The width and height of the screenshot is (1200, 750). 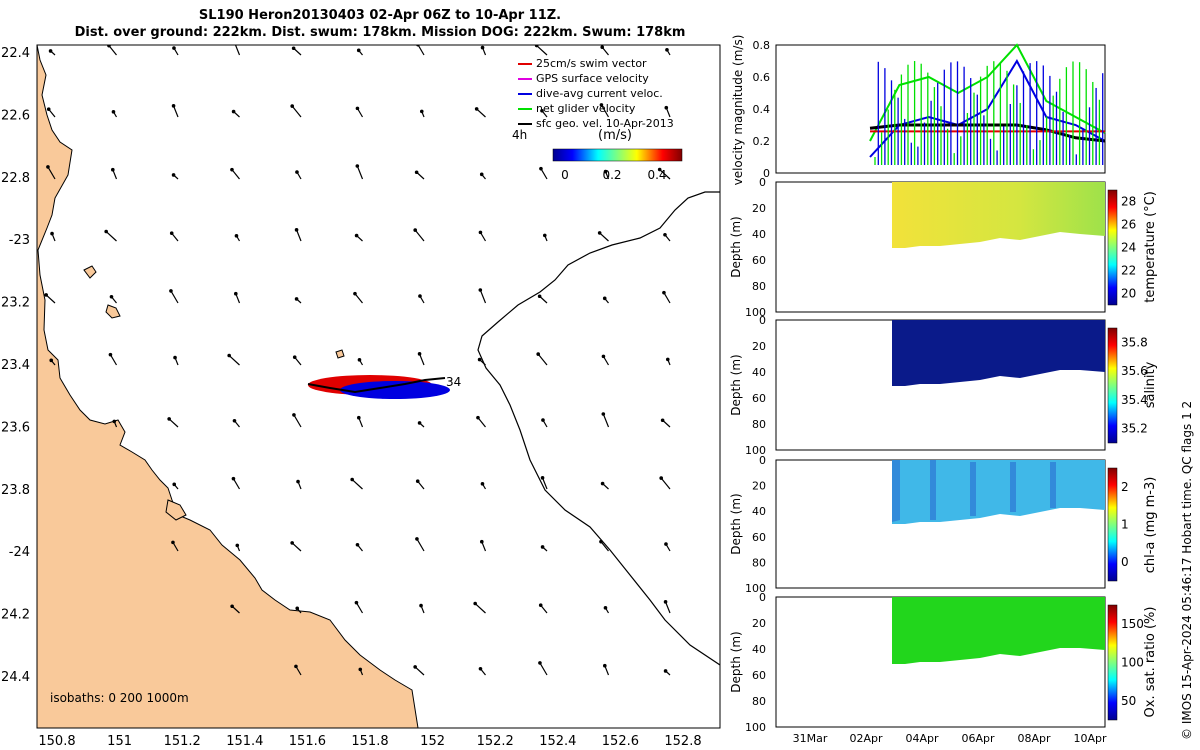 What do you see at coordinates (762, 182) in the screenshot?
I see `depth-tick: 0` at bounding box center [762, 182].